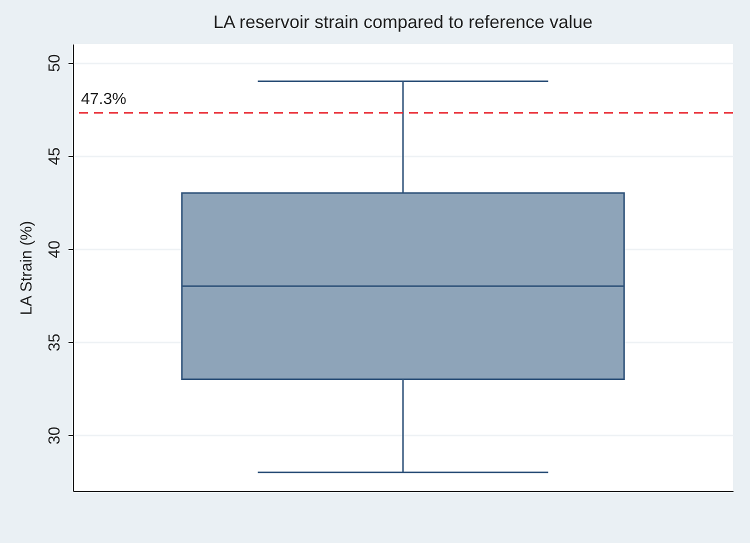  What do you see at coordinates (55, 249) in the screenshot?
I see `y-tick-label: 40` at bounding box center [55, 249].